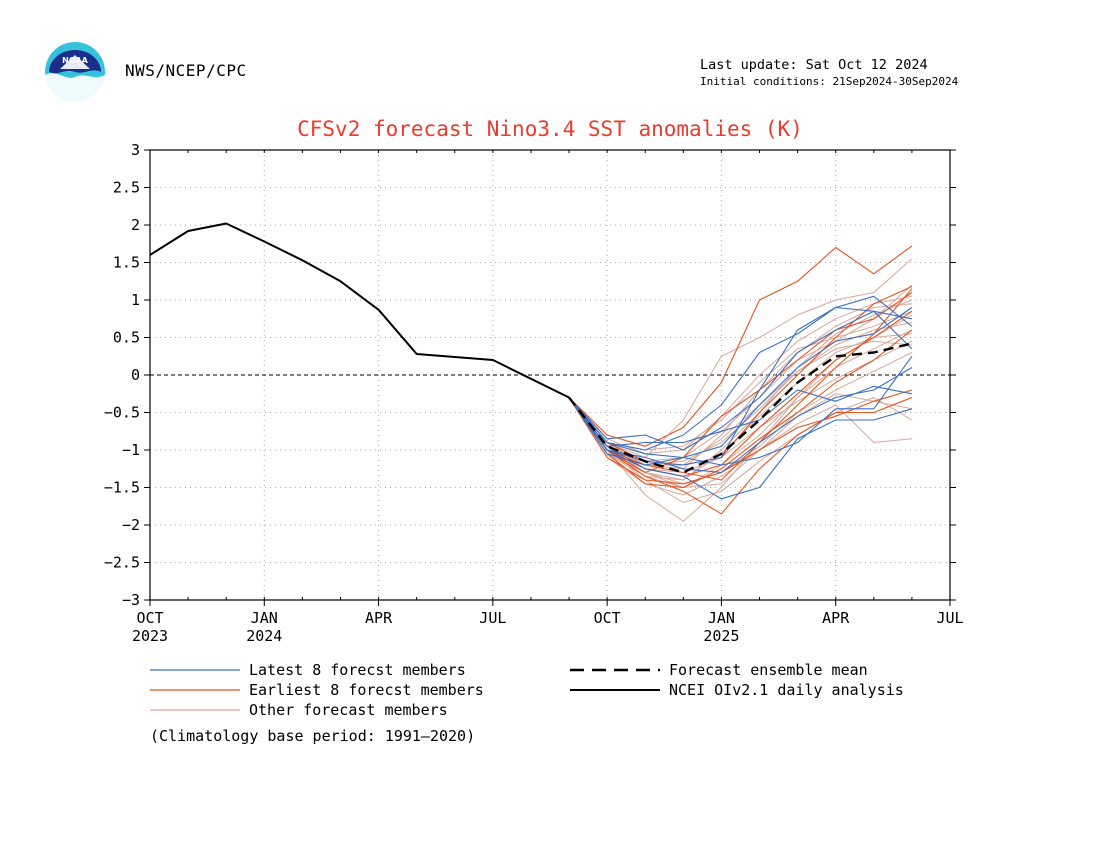 This screenshot has height=850, width=1100. What do you see at coordinates (126, 338) in the screenshot?
I see `y-tick-label: 0.5` at bounding box center [126, 338].